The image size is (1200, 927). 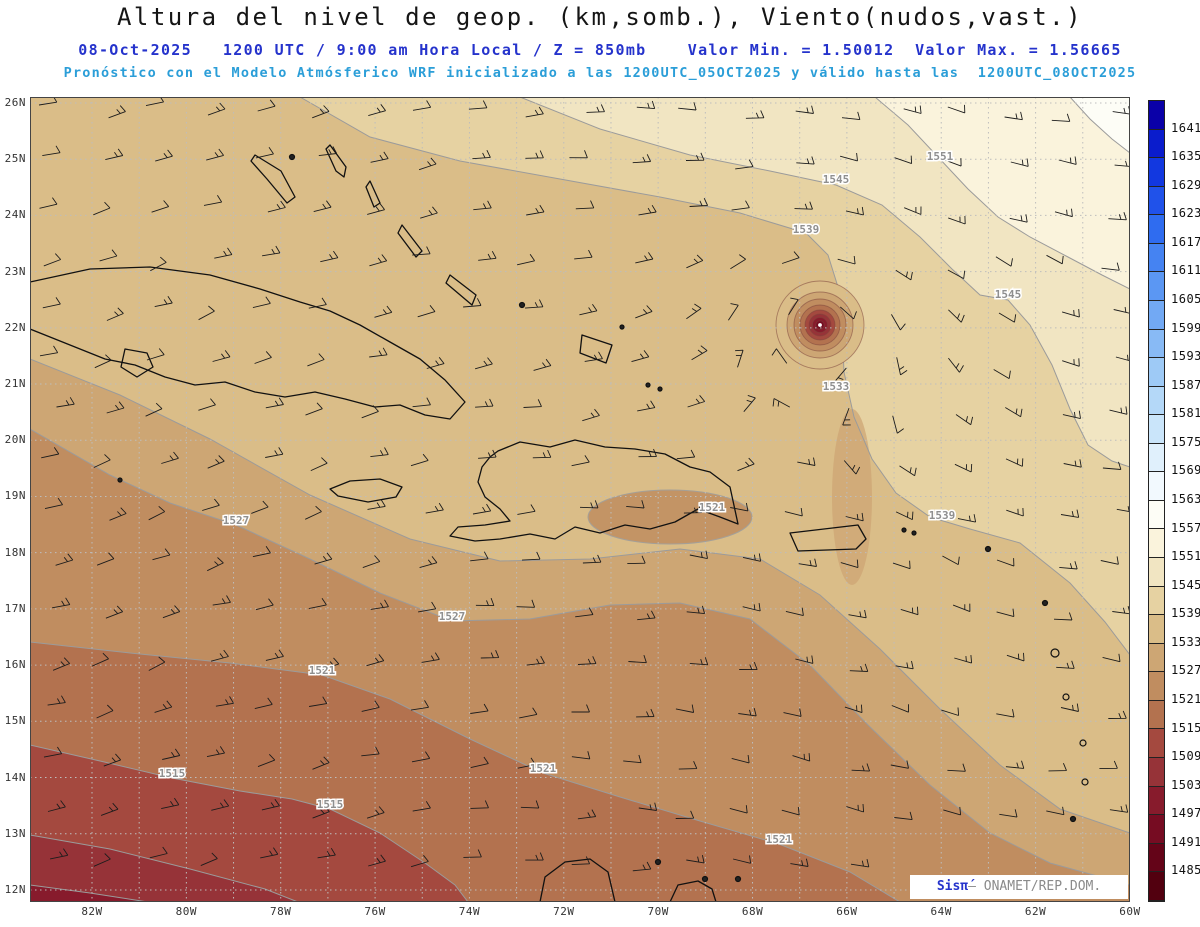 What do you see at coordinates (847, 911) in the screenshot?
I see `lon-label: 66W` at bounding box center [847, 911].